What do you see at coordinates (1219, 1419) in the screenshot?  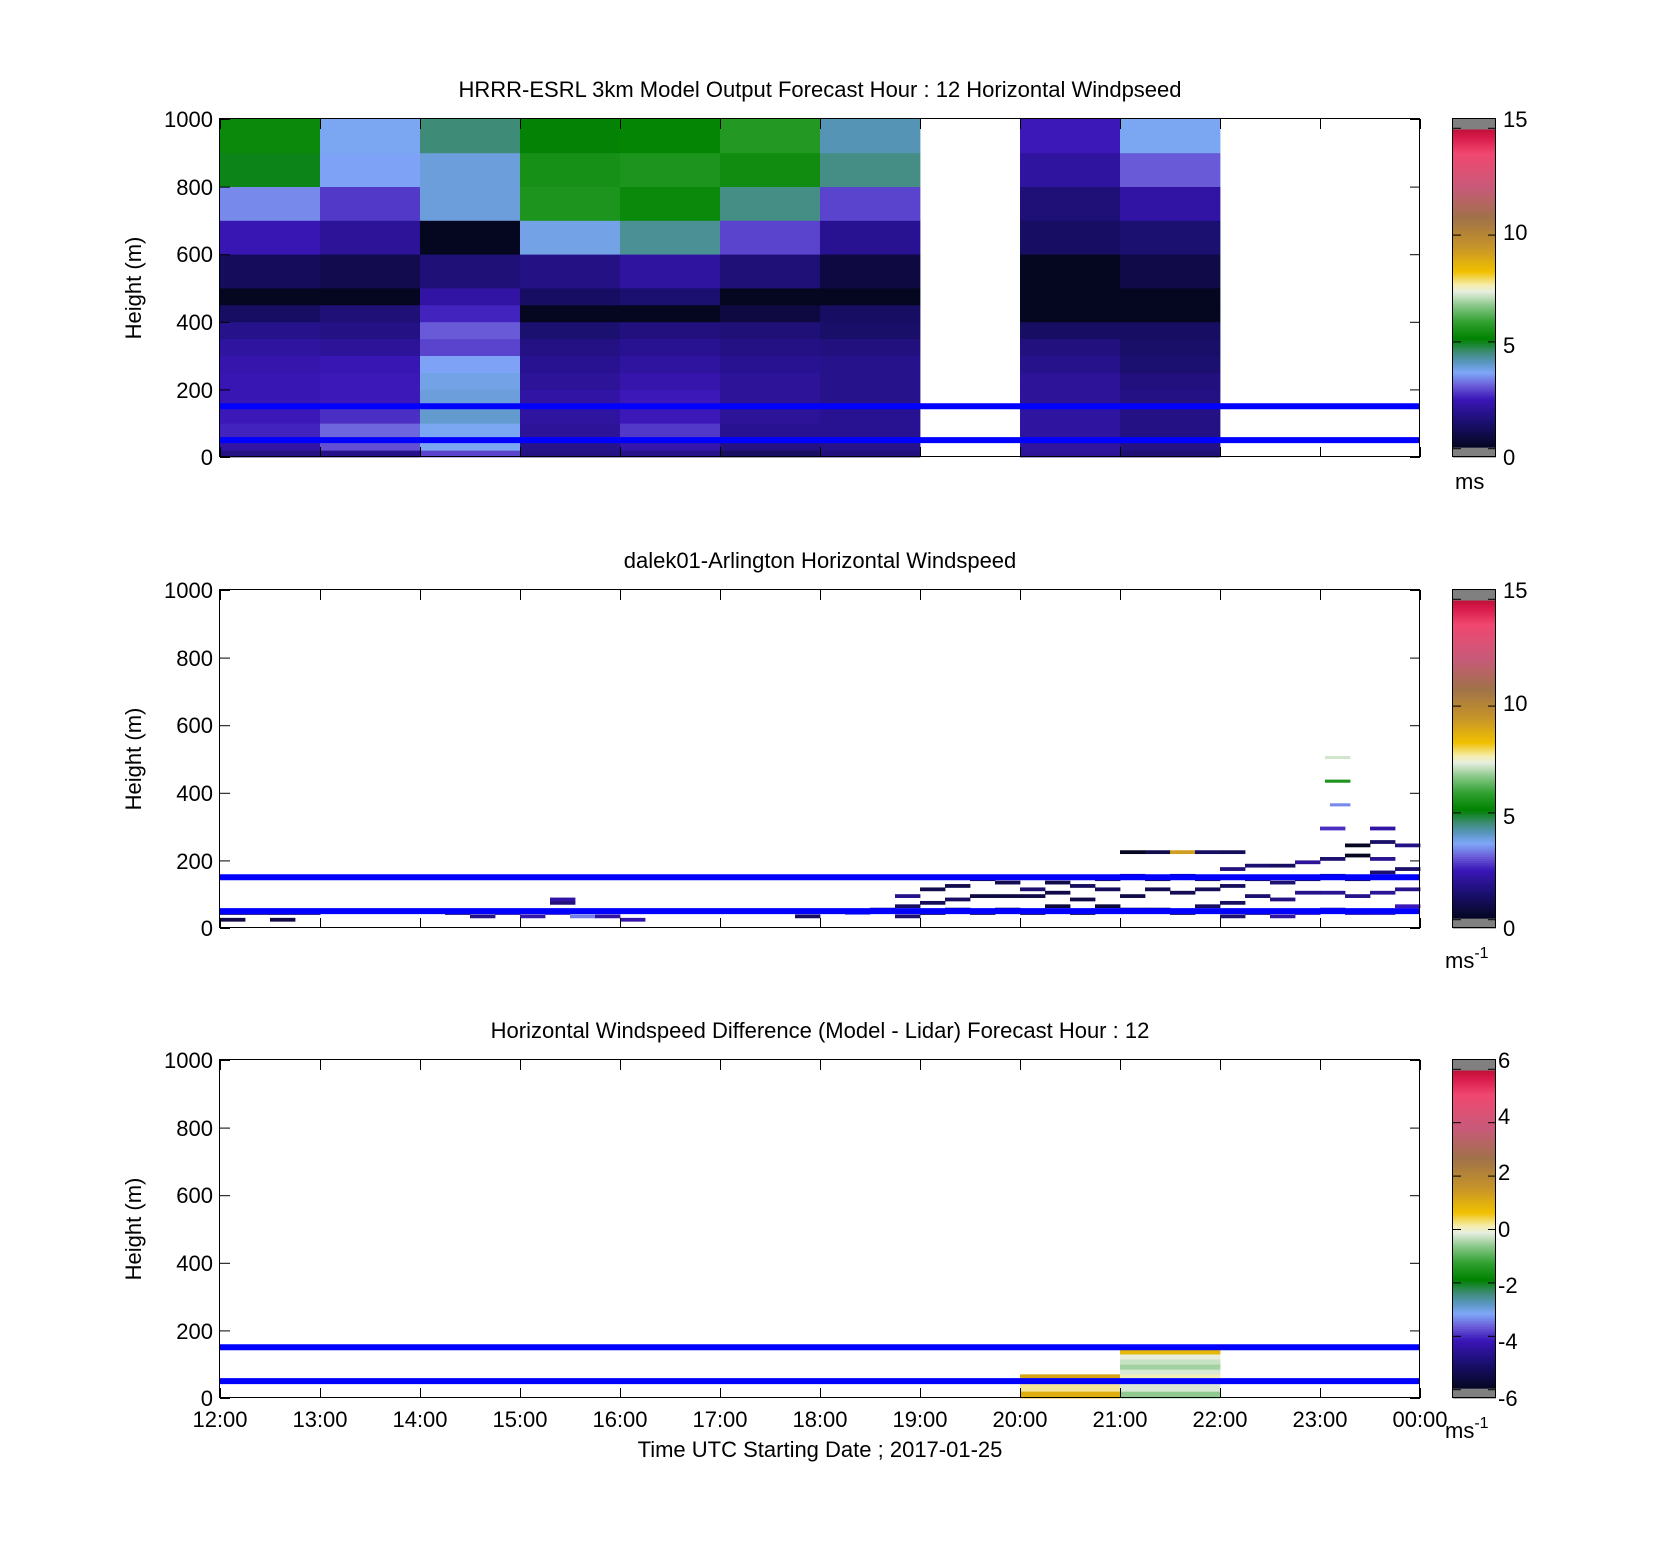 I see `x-tick-label: 22:00` at bounding box center [1219, 1419].